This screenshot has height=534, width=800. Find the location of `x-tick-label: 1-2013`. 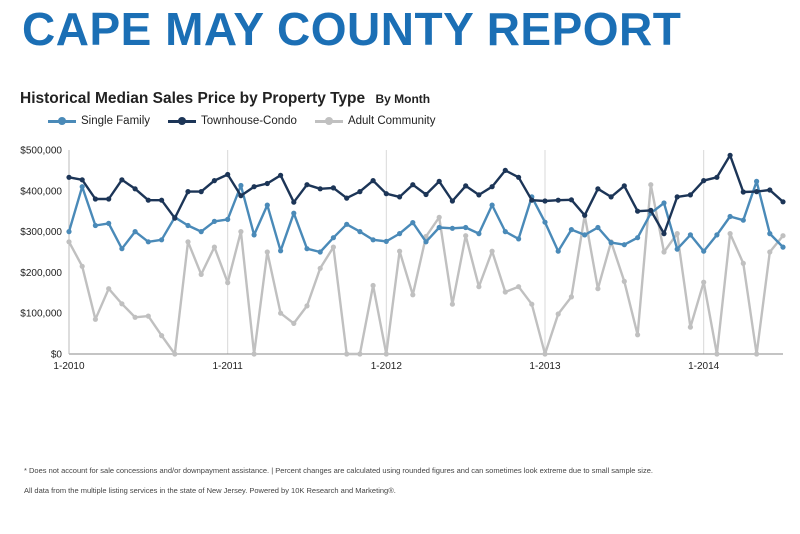

x-tick-label: 1-2013 is located at coordinates (545, 366).